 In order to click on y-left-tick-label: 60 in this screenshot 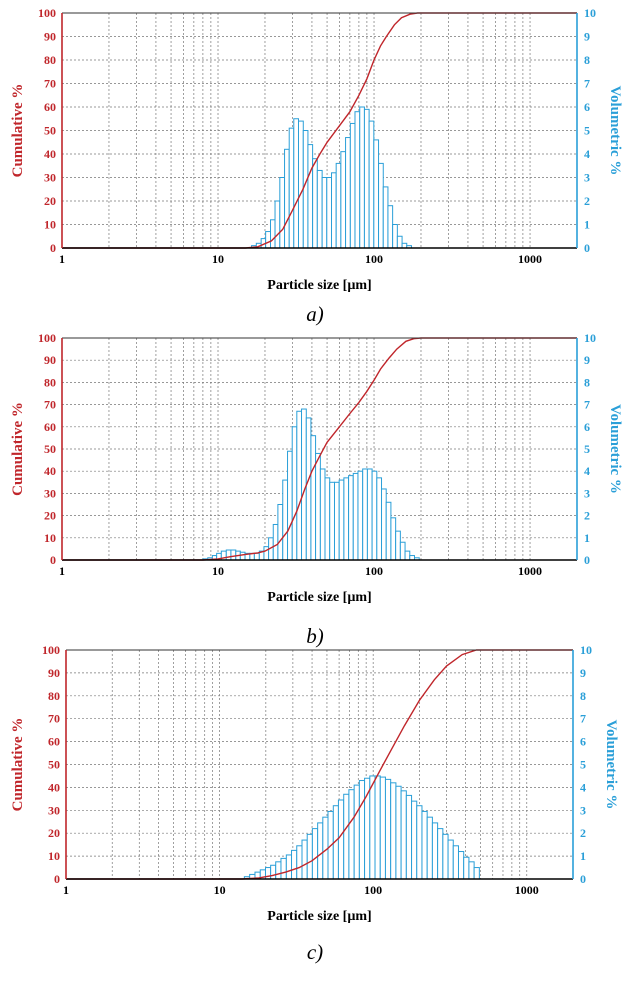, I will do `click(50, 107)`.